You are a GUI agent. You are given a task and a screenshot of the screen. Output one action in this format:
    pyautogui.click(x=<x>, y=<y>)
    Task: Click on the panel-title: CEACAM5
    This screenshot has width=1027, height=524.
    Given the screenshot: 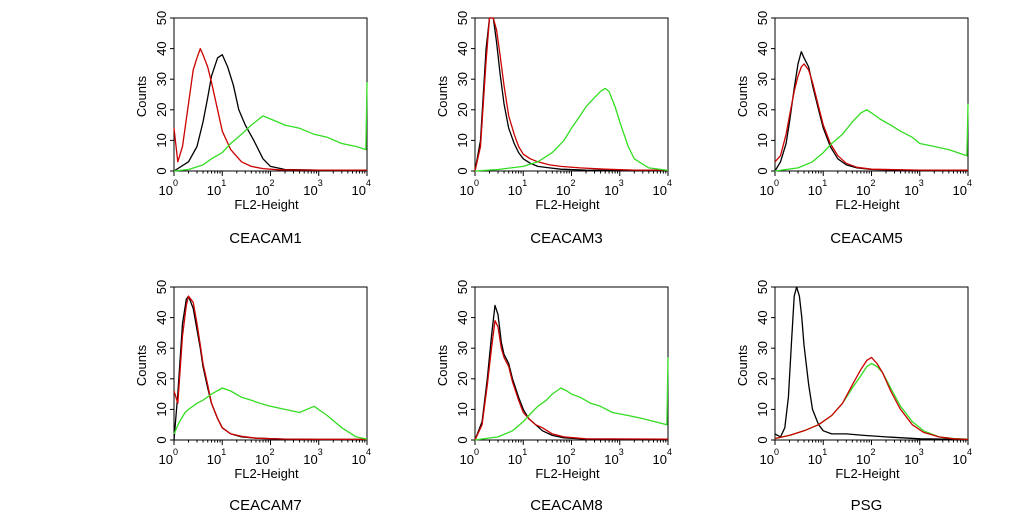 What is the action you would take?
    pyautogui.click(x=866, y=238)
    